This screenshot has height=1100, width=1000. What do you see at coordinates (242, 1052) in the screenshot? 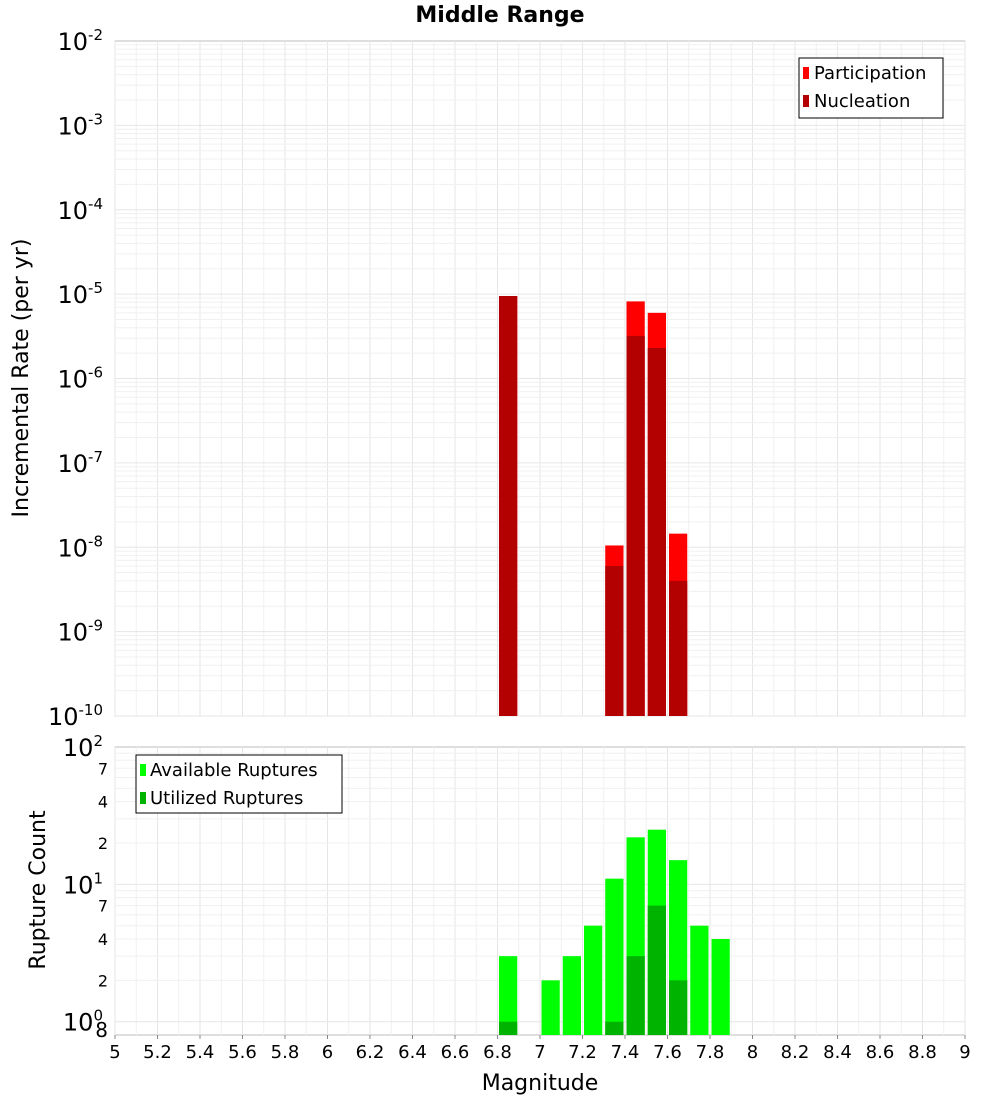
I see `x-tick-label: 5.6` at bounding box center [242, 1052].